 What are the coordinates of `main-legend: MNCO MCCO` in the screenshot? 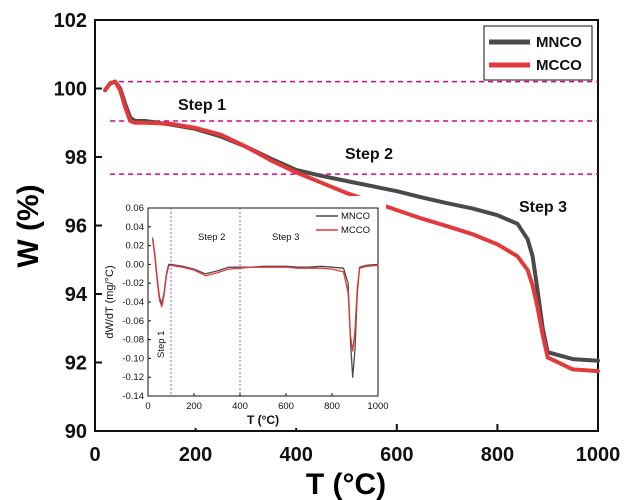 It's located at (538, 53).